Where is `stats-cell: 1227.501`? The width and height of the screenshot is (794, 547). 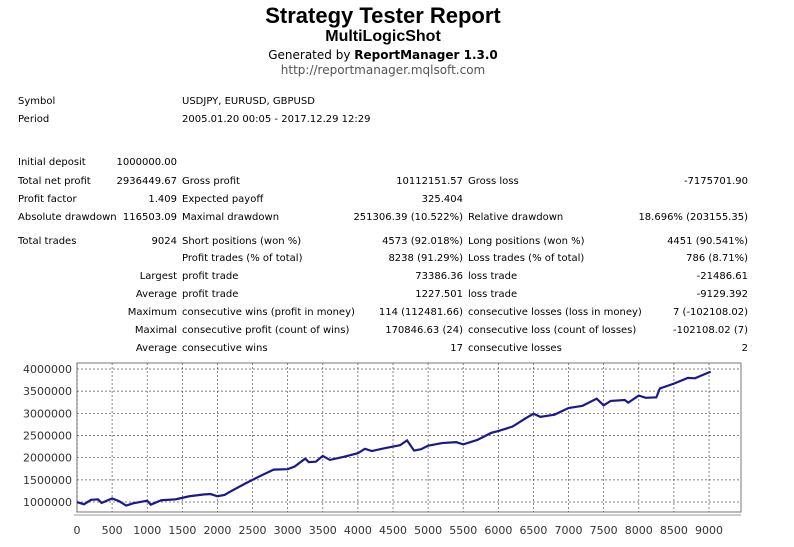 stats-cell: 1227.501 is located at coordinates (439, 294).